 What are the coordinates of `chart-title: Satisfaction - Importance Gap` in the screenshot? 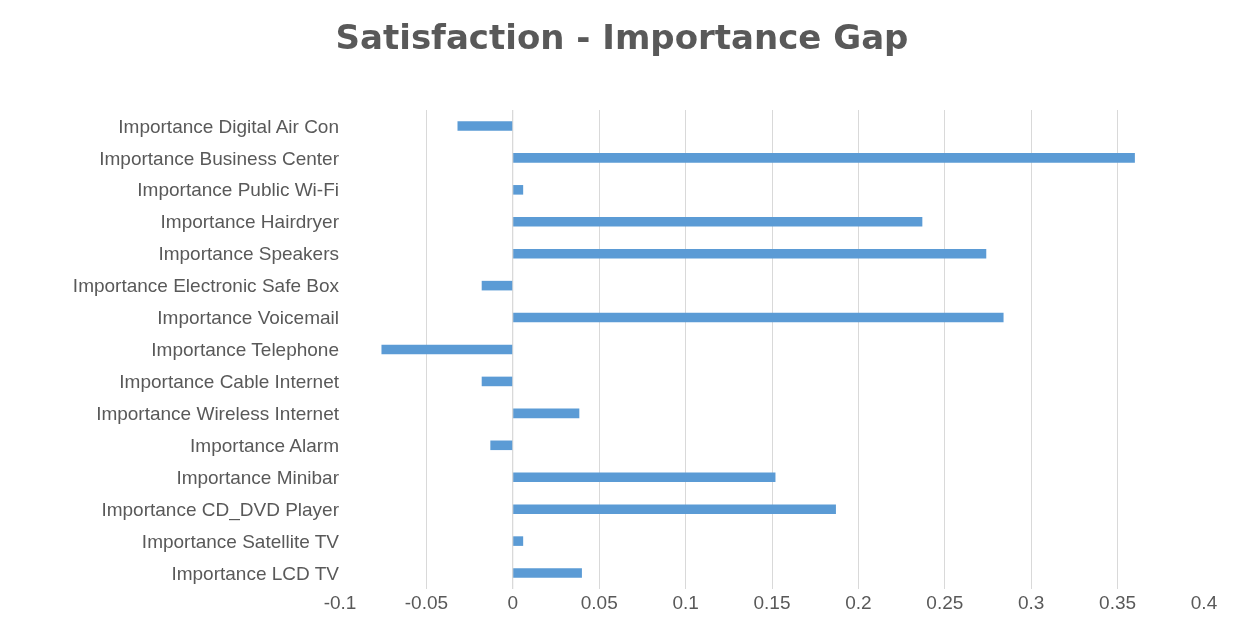 It's located at (622, 37).